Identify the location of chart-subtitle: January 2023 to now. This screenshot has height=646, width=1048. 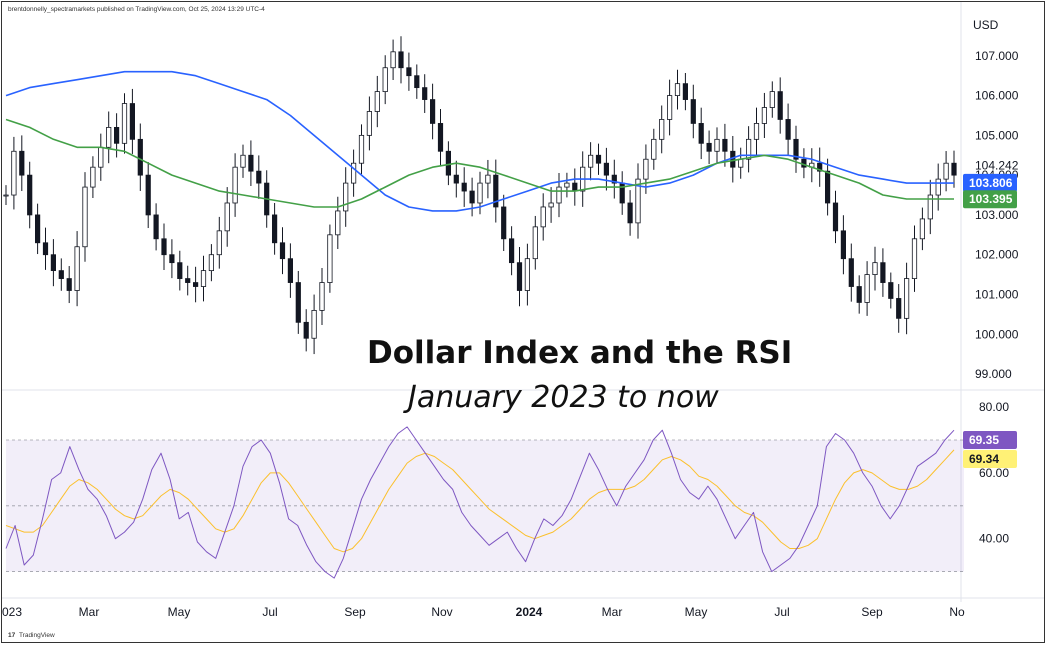
(563, 397).